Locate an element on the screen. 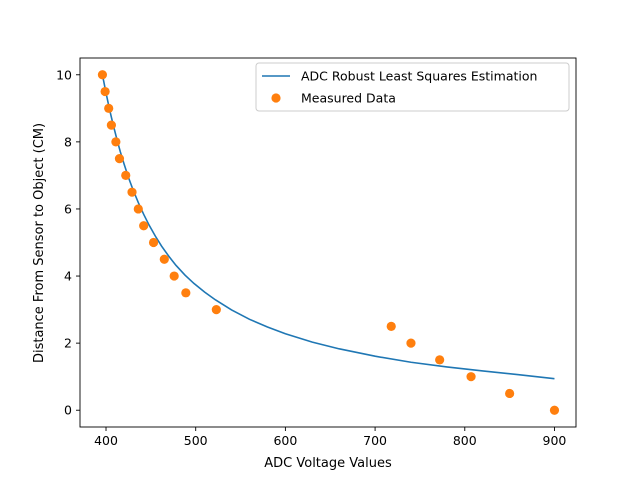 The width and height of the screenshot is (640, 480). legend-label: Measured Data is located at coordinates (348, 98).